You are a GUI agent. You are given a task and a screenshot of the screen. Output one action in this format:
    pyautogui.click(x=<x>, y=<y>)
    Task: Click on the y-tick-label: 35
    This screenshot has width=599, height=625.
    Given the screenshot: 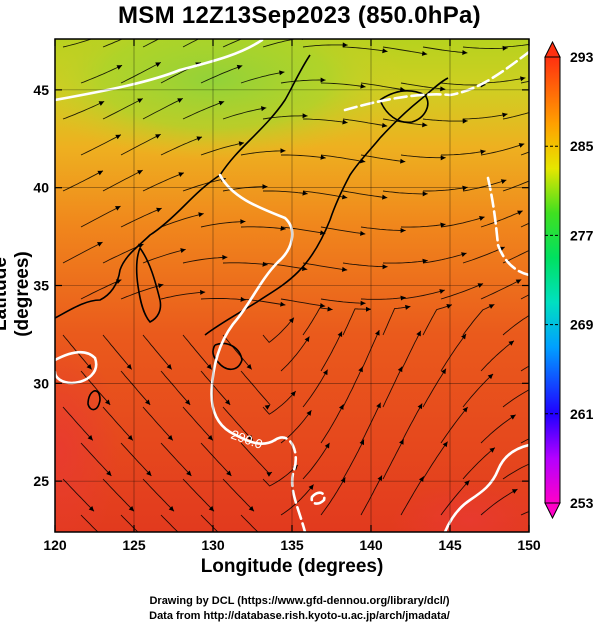 What is the action you would take?
    pyautogui.click(x=41, y=286)
    